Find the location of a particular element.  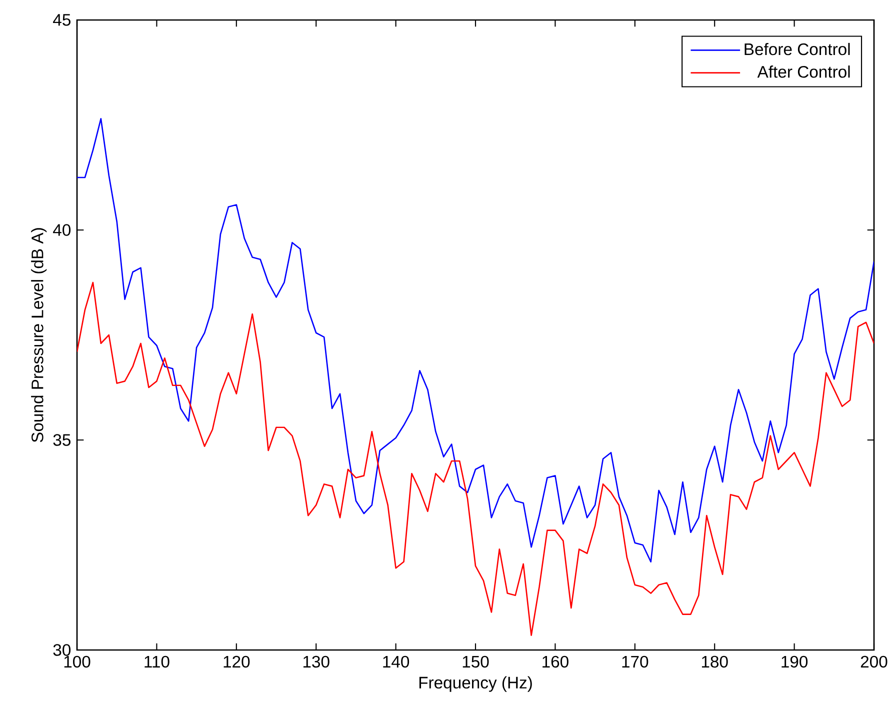

y-tick-label: 35 is located at coordinates (61, 440).